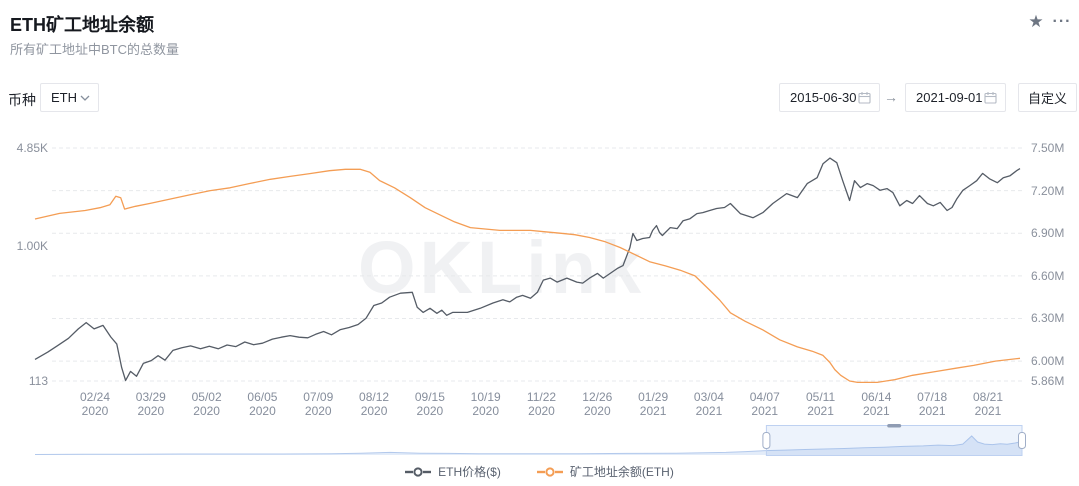  I want to click on more-button: ···, so click(1062, 22).